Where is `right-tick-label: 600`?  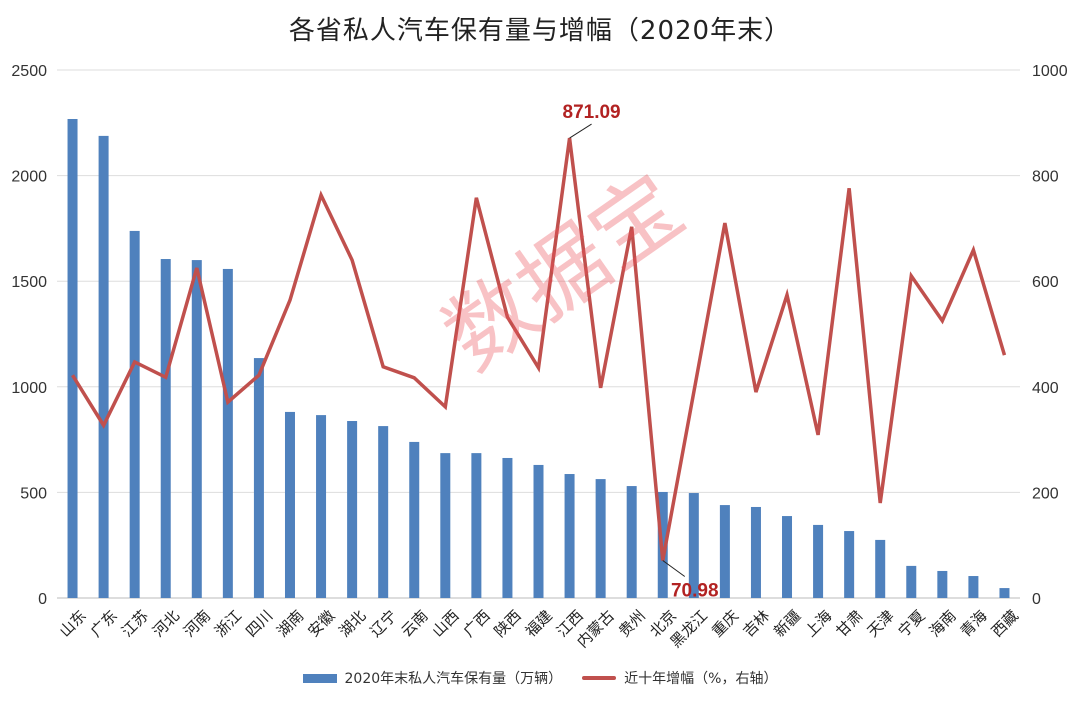
right-tick-label: 600 is located at coordinates (1045, 282).